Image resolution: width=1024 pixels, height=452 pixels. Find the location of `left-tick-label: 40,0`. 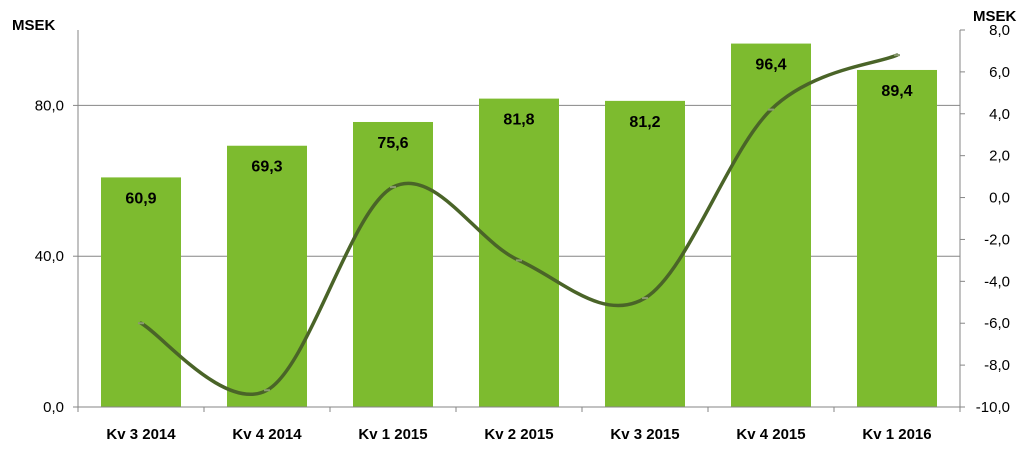

left-tick-label: 40,0 is located at coordinates (49, 256).